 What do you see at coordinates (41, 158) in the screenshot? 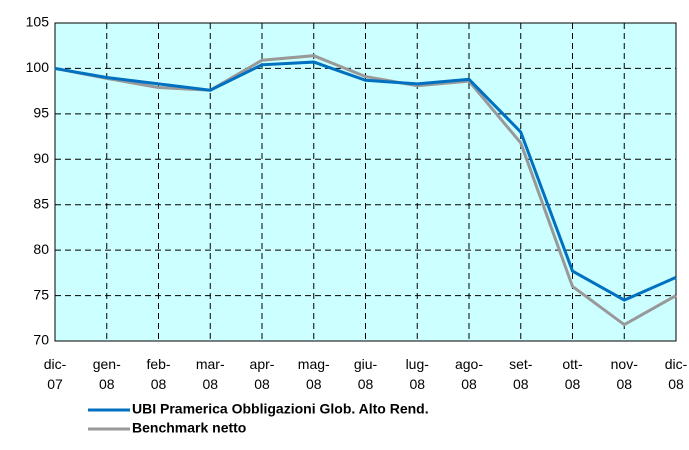
I see `y-tick-label: 90` at bounding box center [41, 158].